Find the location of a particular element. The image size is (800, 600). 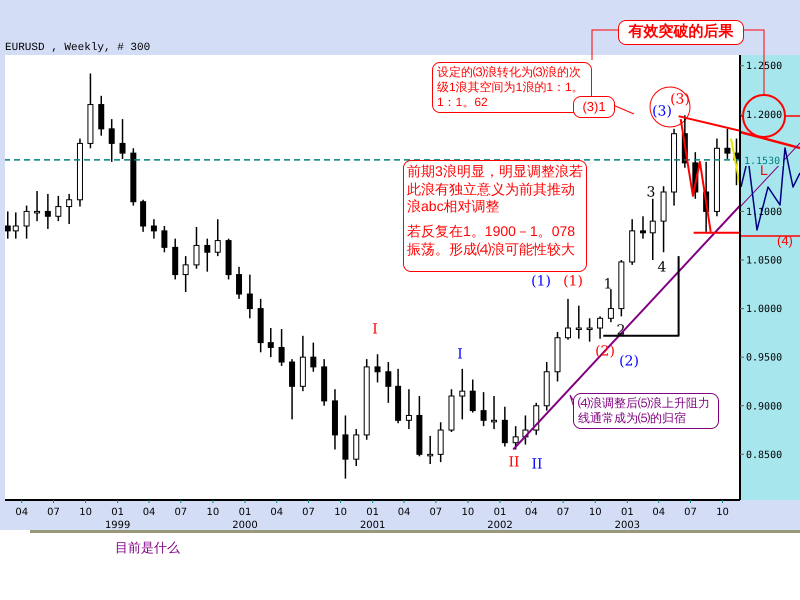

y-tick-label: 1.0500 is located at coordinates (764, 261).